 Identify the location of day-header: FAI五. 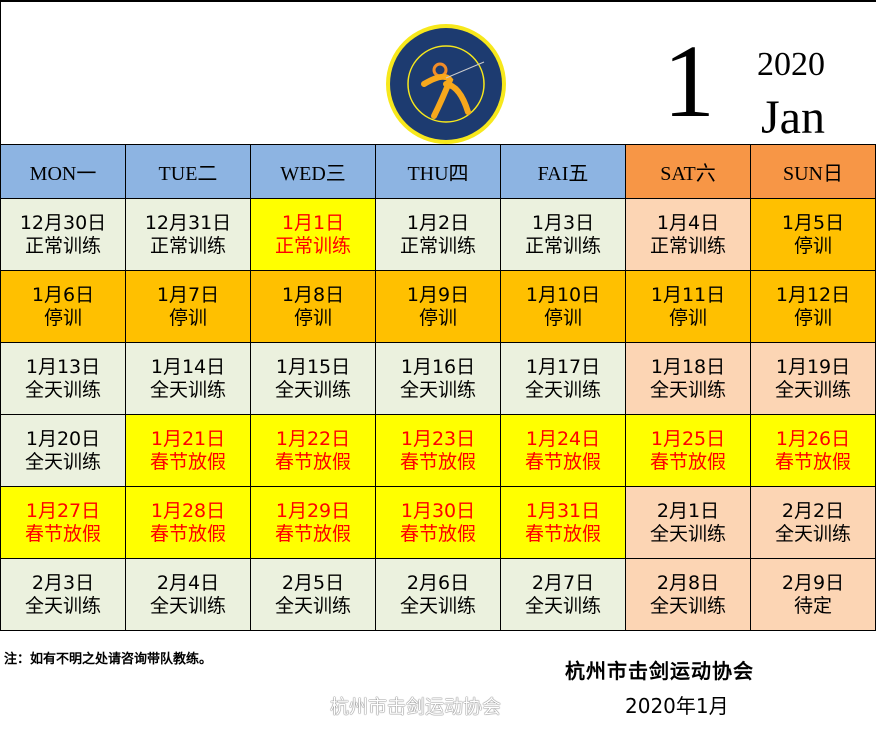
(563, 171).